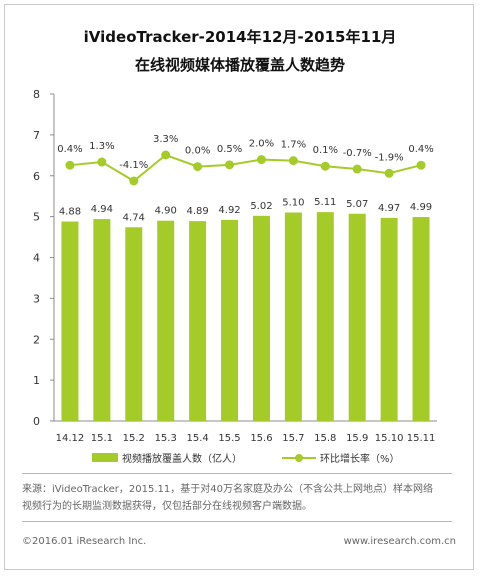  I want to click on y-tick-label: 3, so click(36, 298).